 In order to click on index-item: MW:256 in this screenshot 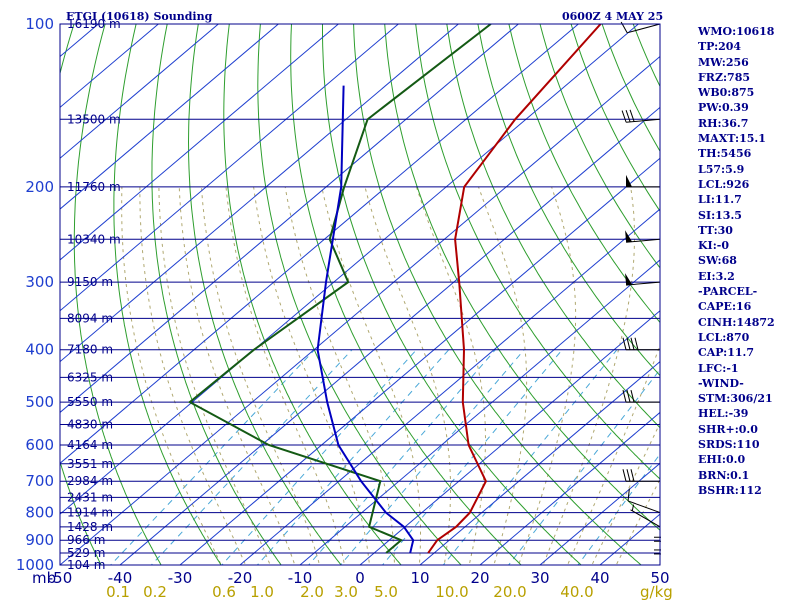, I will do `click(723, 62)`.